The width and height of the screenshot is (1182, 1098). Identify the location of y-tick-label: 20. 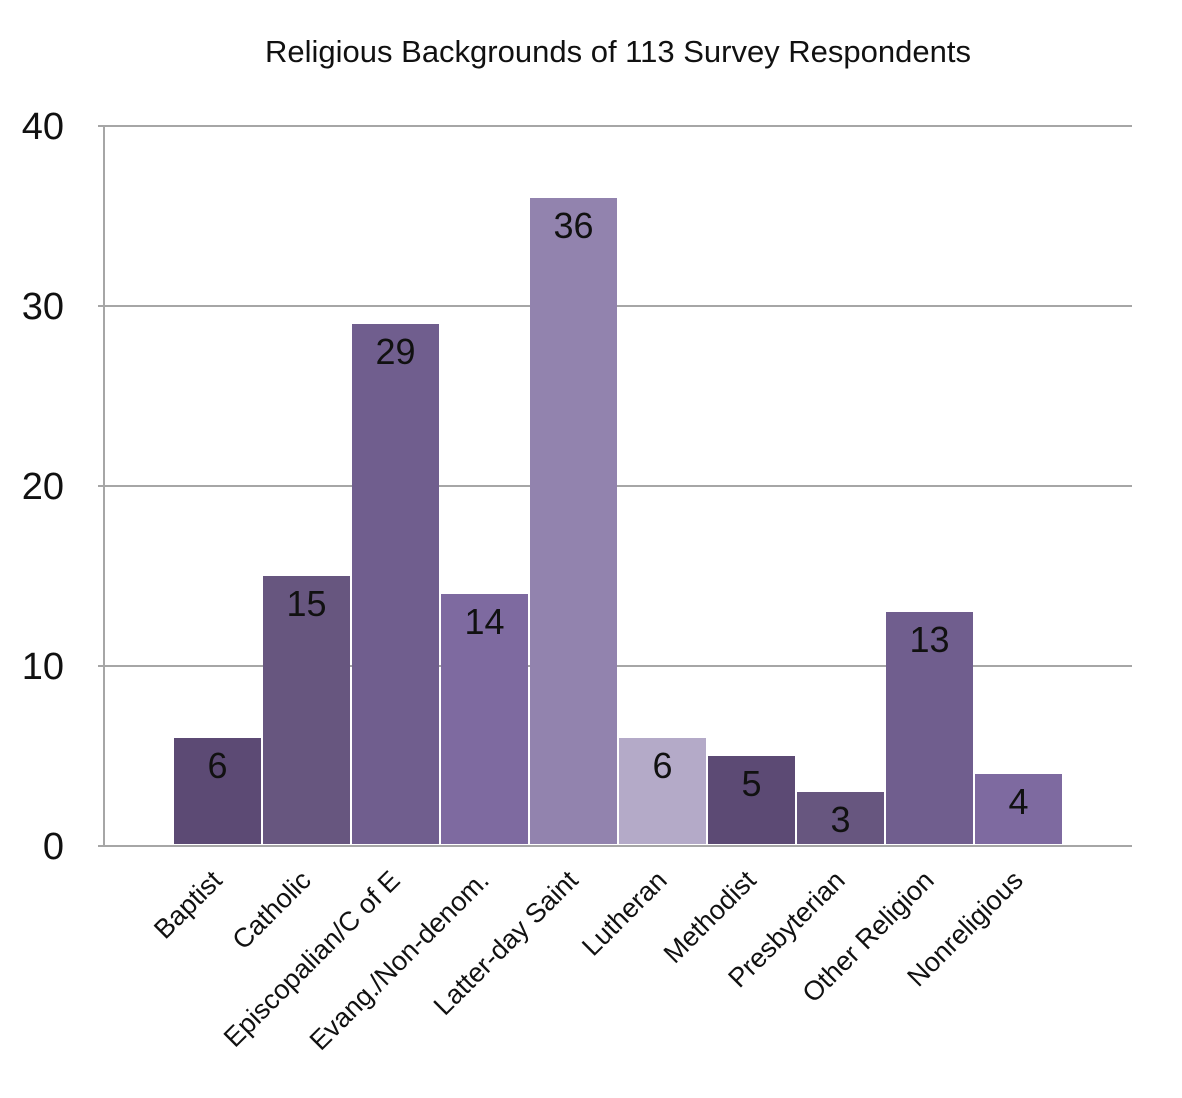
(43, 487).